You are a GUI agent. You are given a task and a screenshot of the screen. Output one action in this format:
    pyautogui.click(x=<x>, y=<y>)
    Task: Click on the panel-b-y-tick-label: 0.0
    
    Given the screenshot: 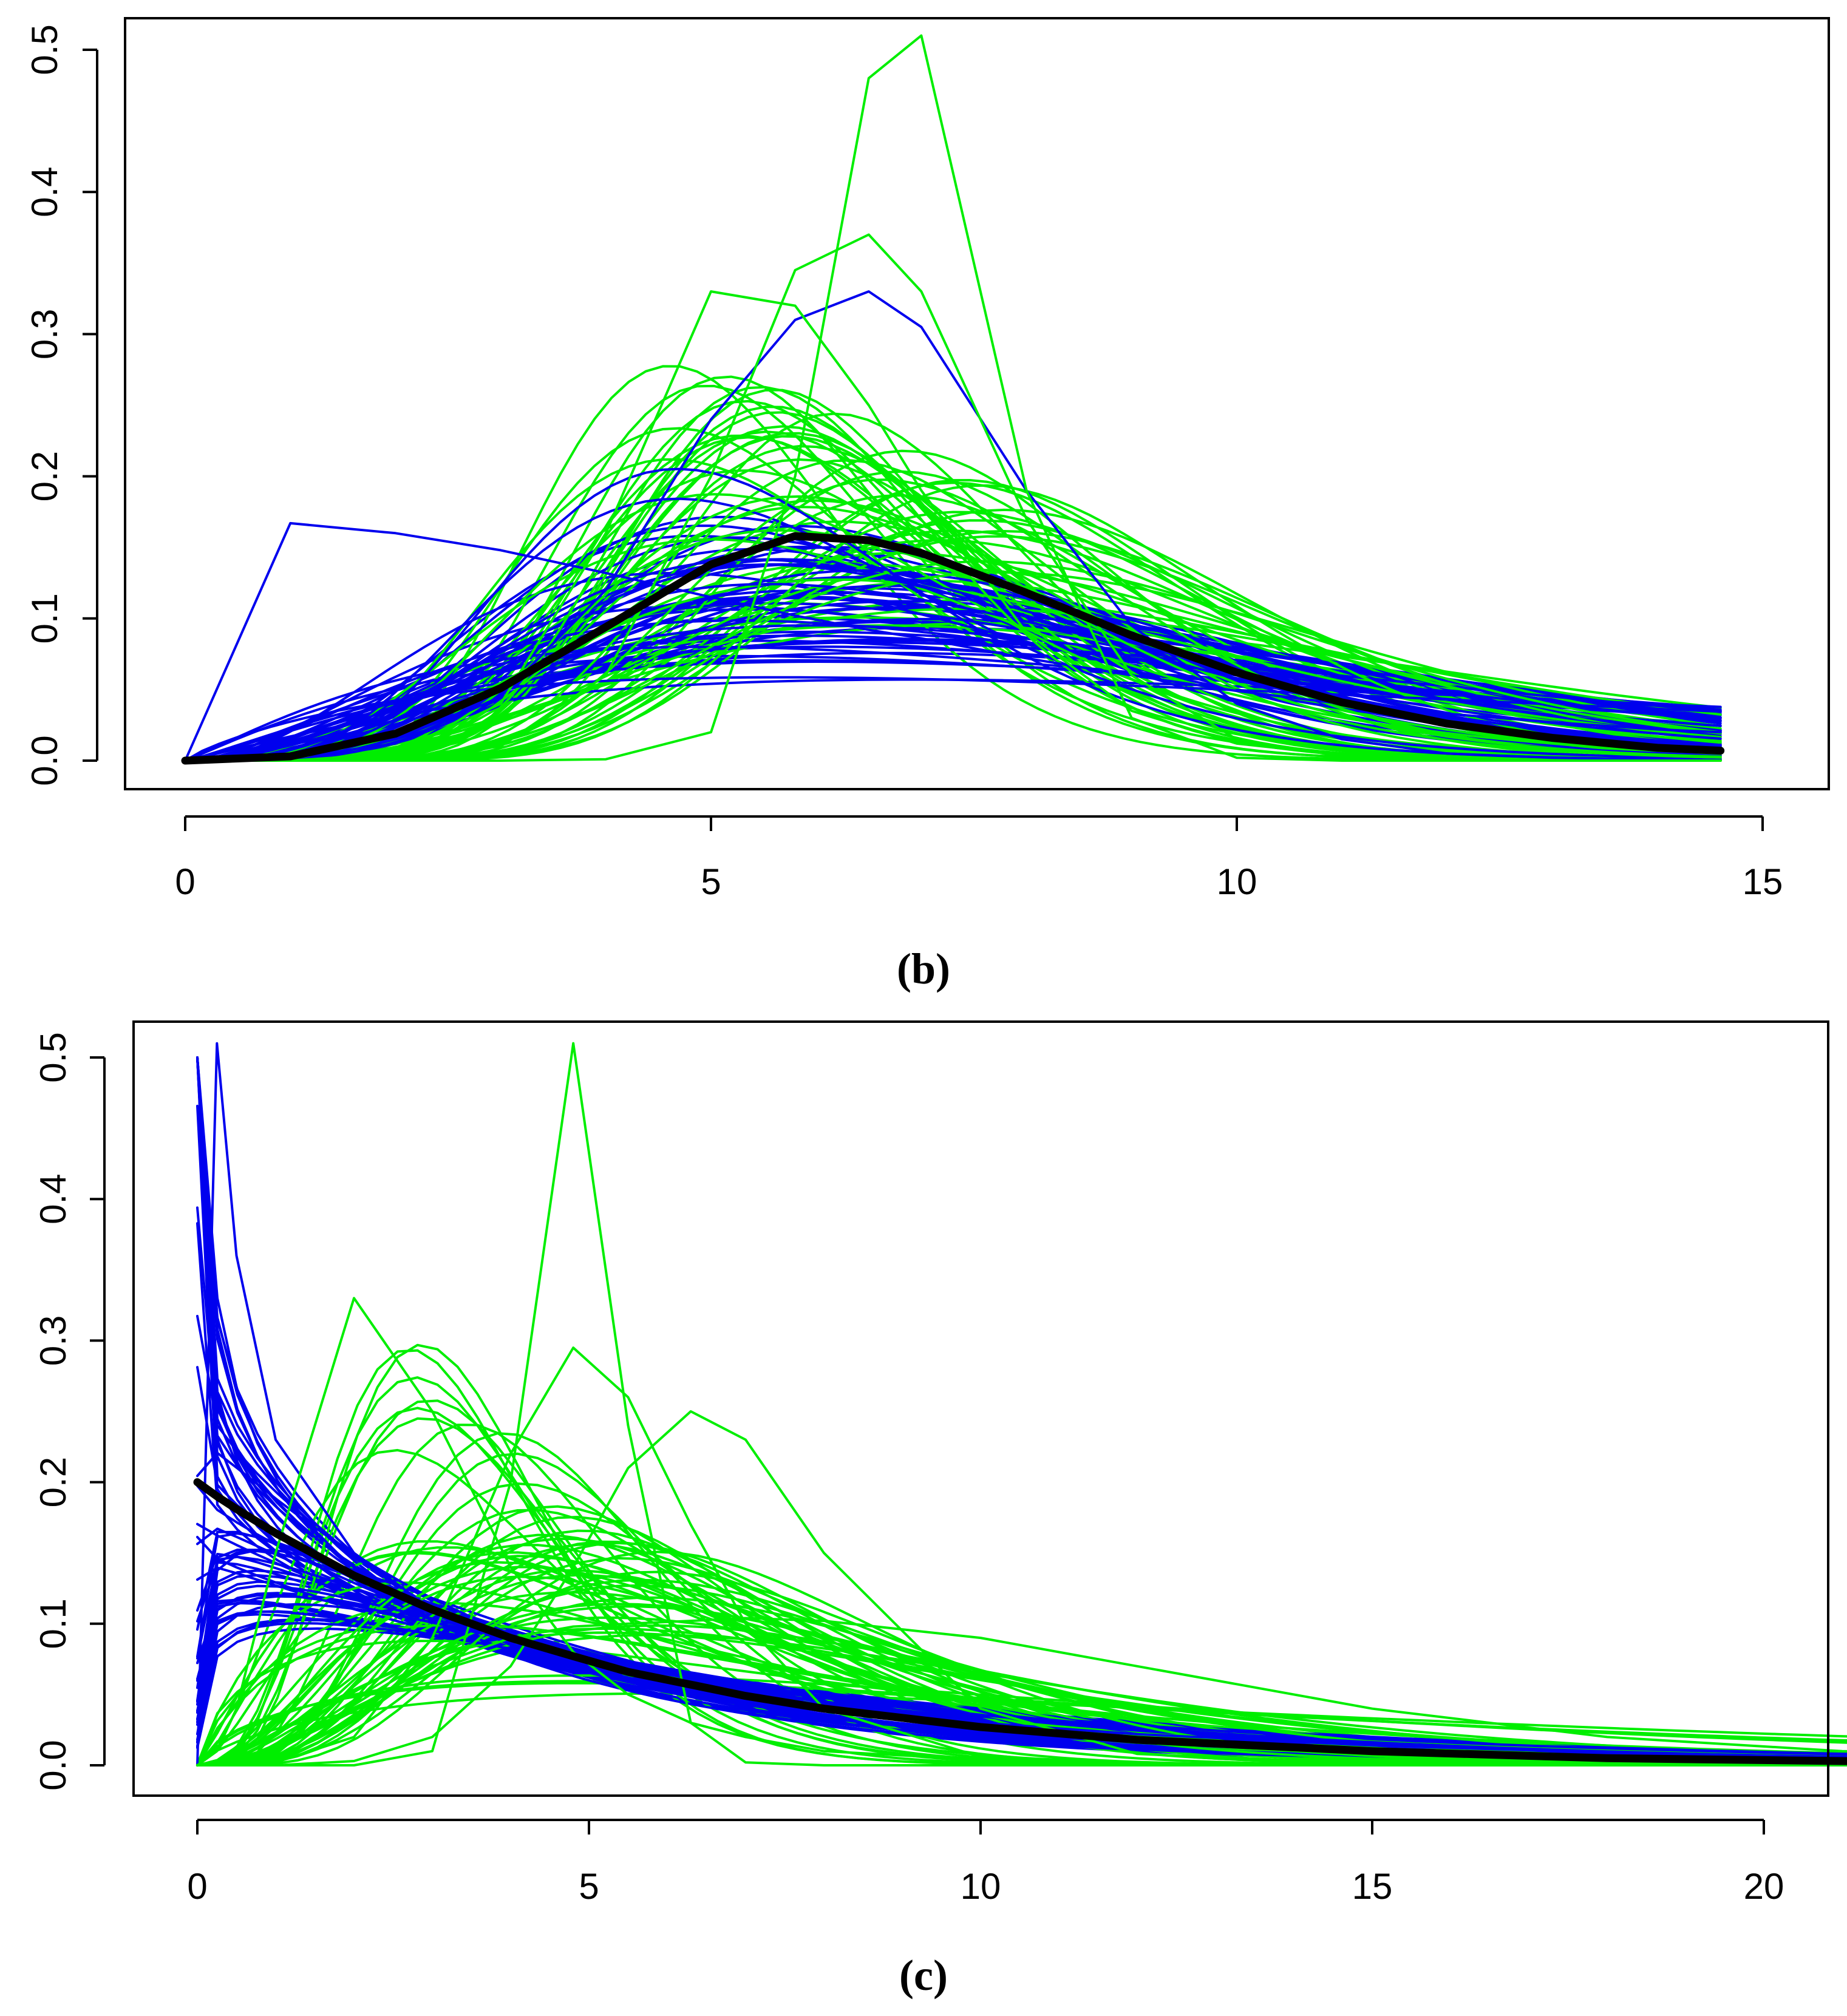 What is the action you would take?
    pyautogui.click(x=44, y=760)
    